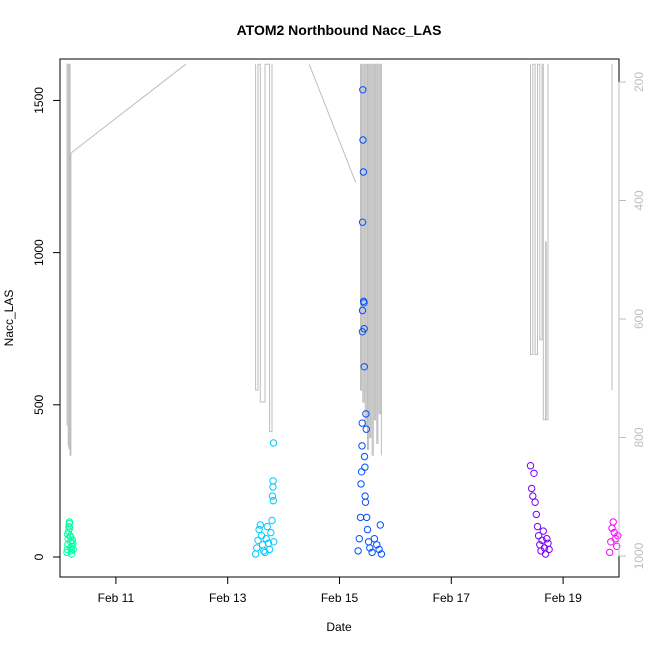 This screenshot has width=650, height=650. I want to click on chart-title: ATOM2 Northbound Nacc_LAS, so click(339, 30).